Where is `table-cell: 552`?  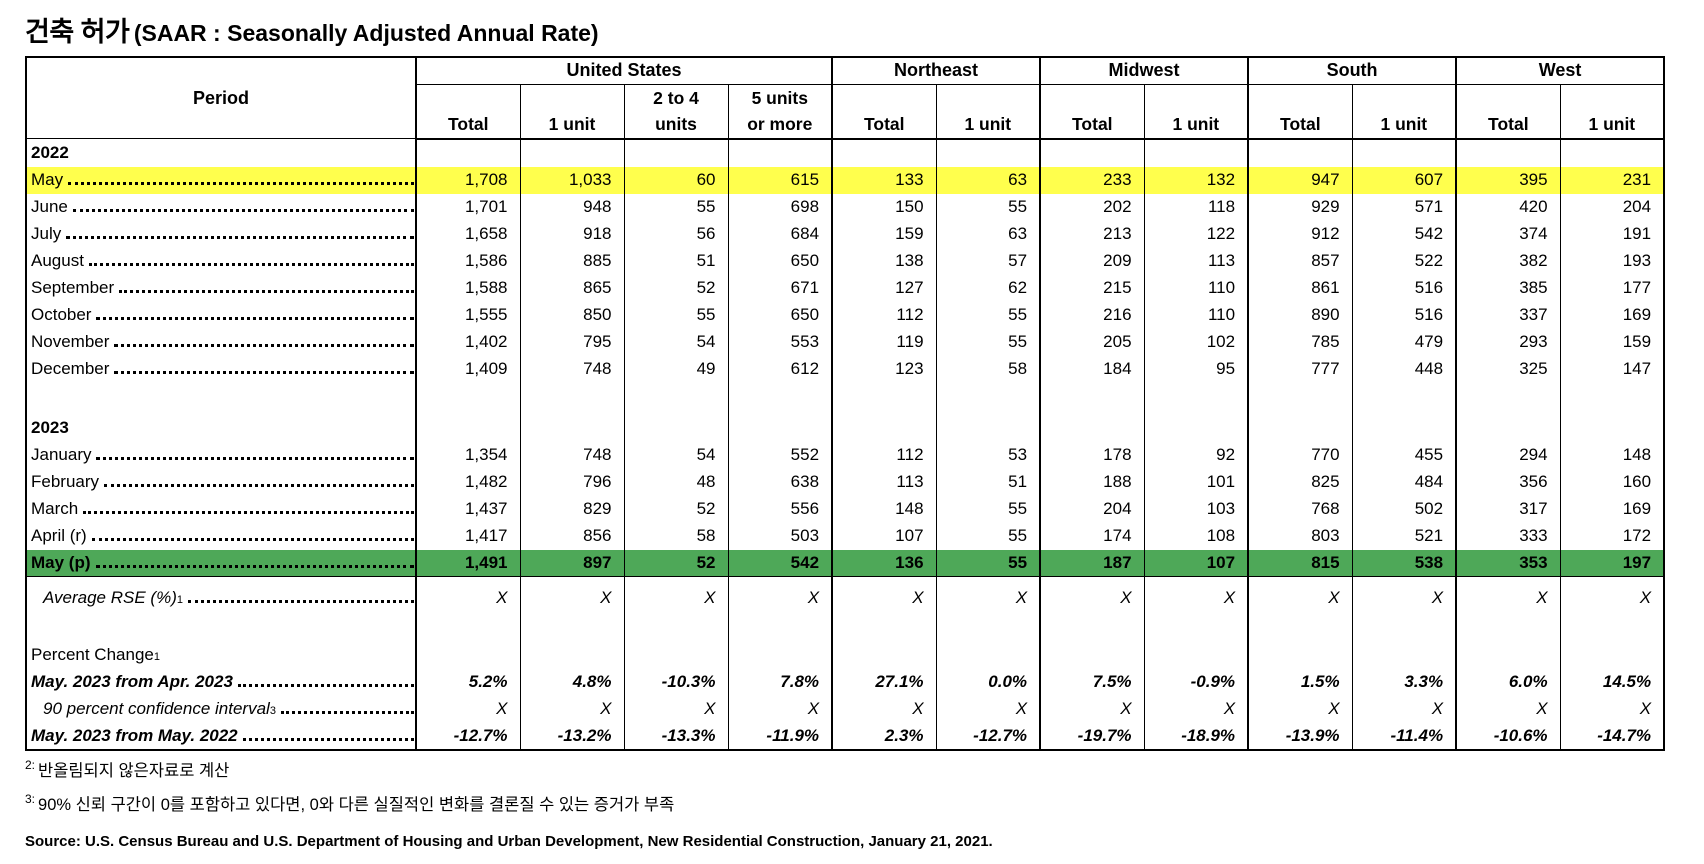 table-cell: 552 is located at coordinates (780, 455).